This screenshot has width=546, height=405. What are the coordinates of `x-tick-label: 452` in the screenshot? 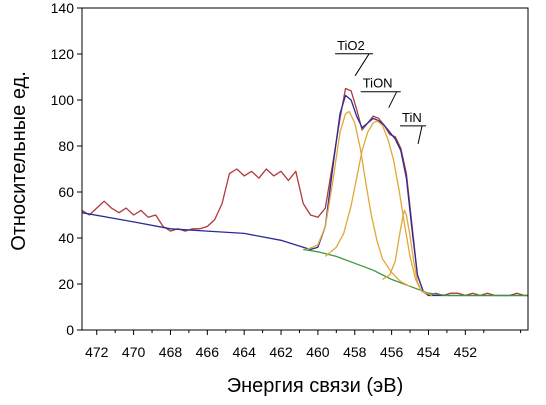 It's located at (466, 352).